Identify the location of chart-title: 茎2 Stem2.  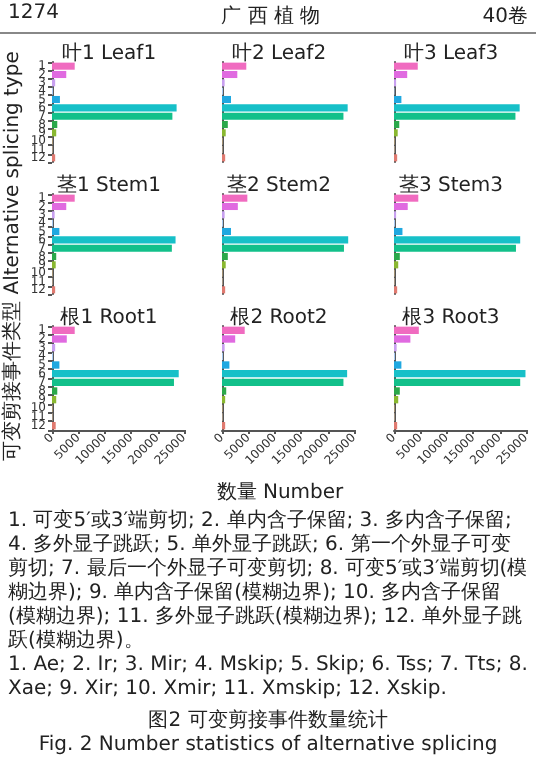
(279, 185).